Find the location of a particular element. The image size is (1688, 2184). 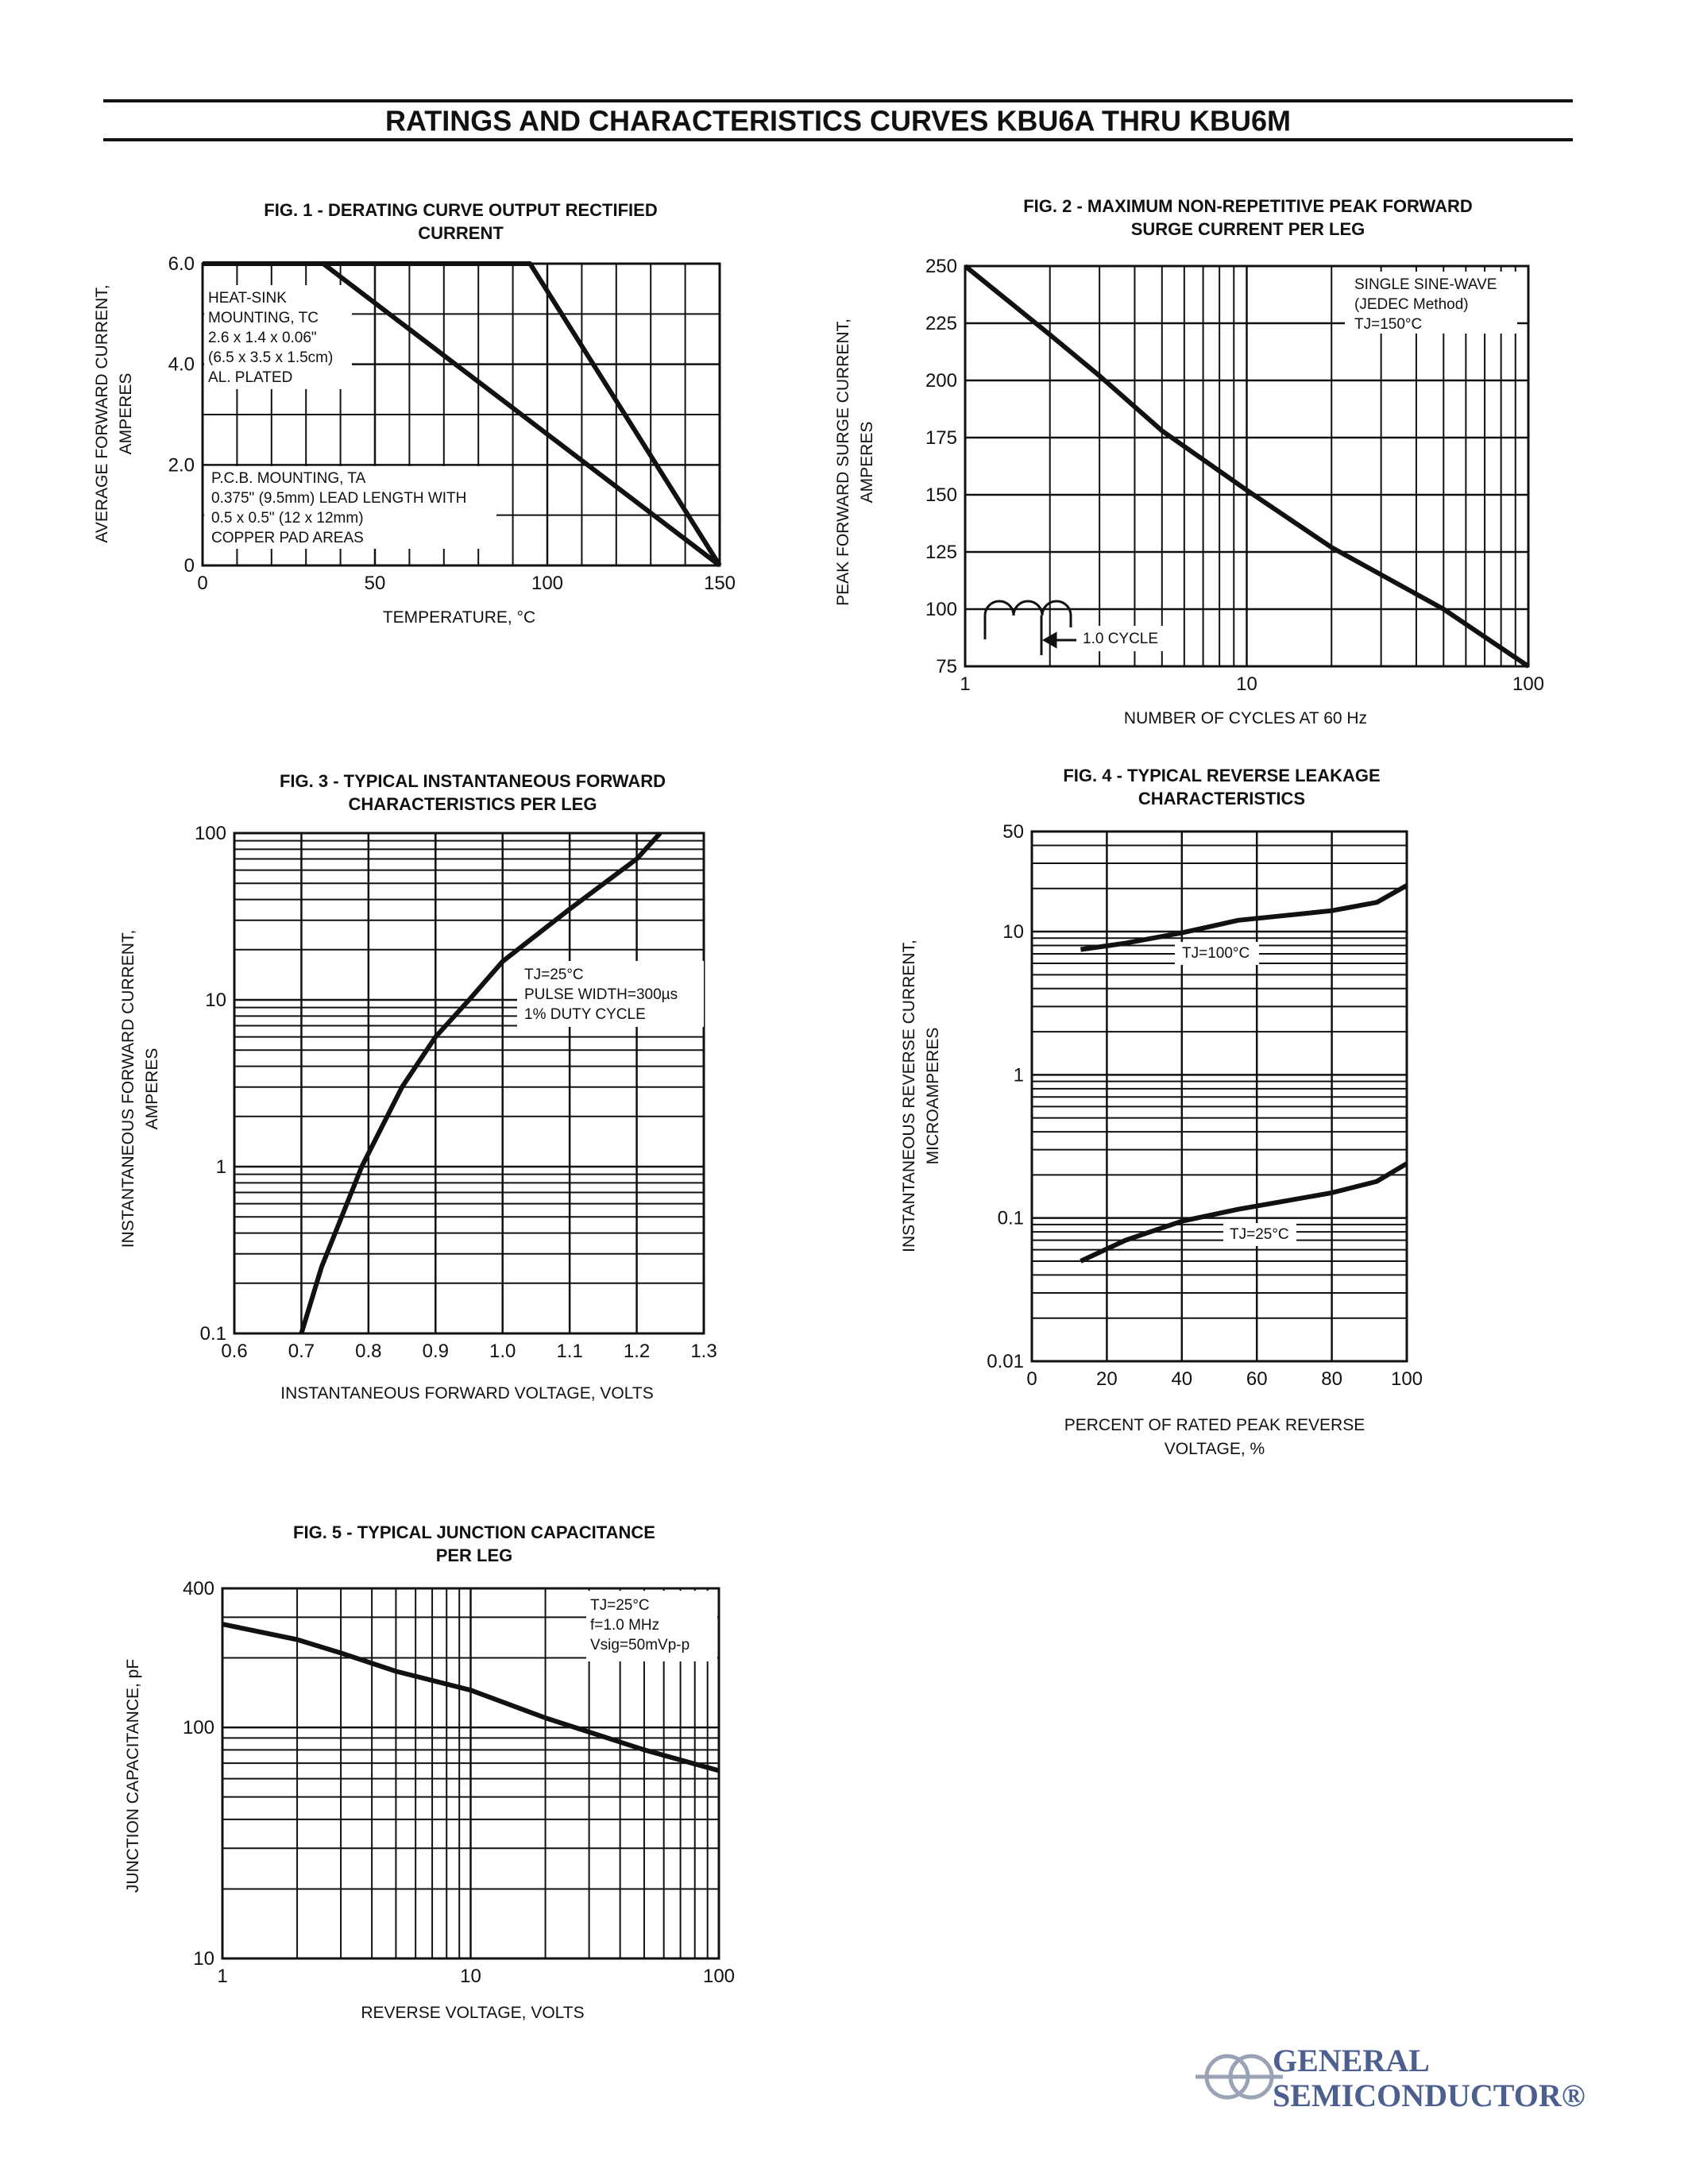

y-tick-label: 6.0 is located at coordinates (182, 264).